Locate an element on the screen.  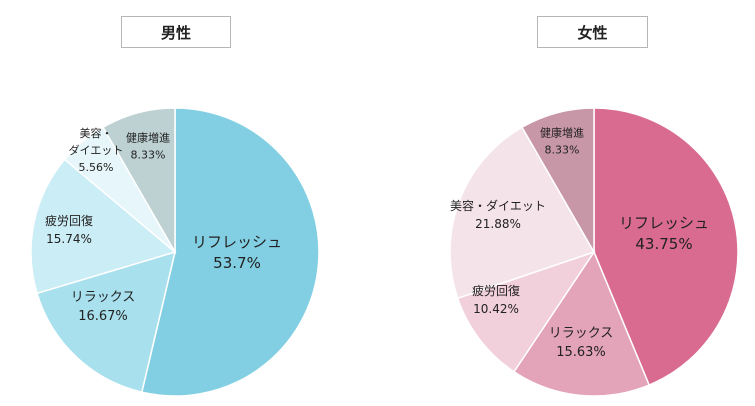
male-label-slice-3: 疲労回復 is located at coordinates (69, 220).